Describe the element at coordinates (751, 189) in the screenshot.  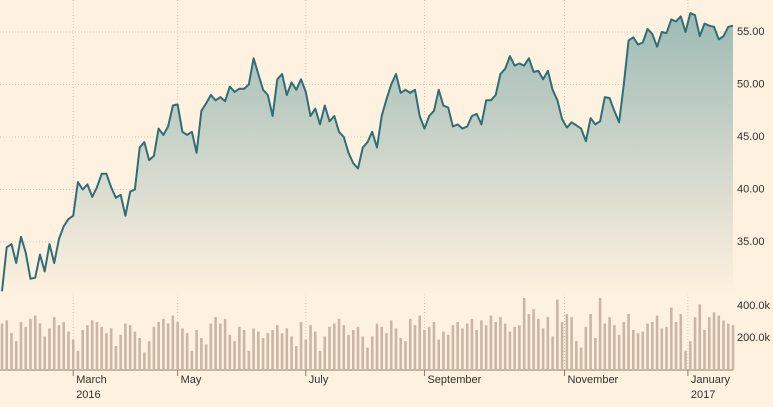
I see `y-tick-label: 40.00` at that location.